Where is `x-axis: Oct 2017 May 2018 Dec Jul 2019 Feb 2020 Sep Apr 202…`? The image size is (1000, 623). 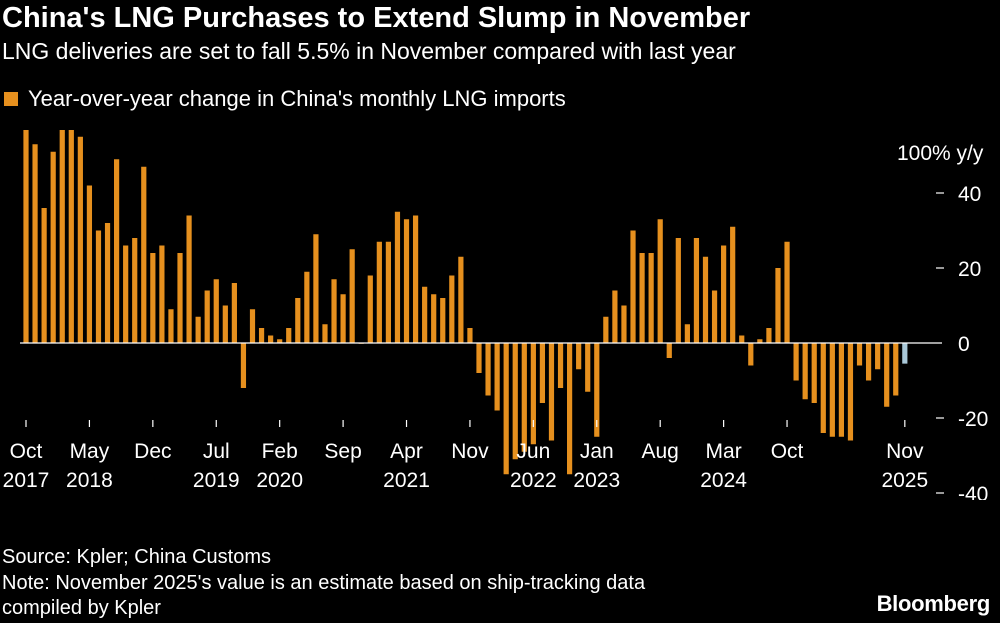
x-axis: Oct 2017 May 2018 Dec Jul 2019 Feb 2020 Sep Apr 202… is located at coordinates (465, 456).